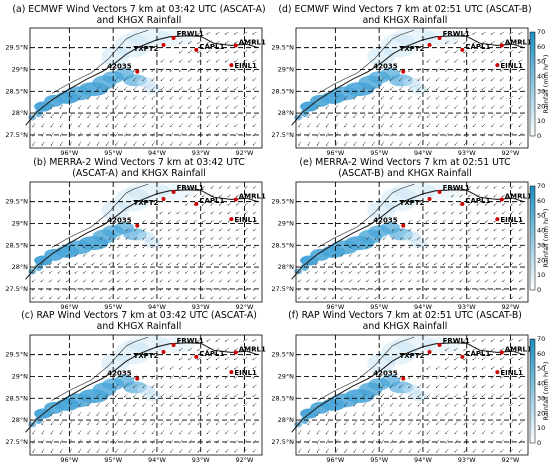 The height and width of the screenshot is (463, 550). I want to click on lon-tick-label: 96°W, so click(69, 459).